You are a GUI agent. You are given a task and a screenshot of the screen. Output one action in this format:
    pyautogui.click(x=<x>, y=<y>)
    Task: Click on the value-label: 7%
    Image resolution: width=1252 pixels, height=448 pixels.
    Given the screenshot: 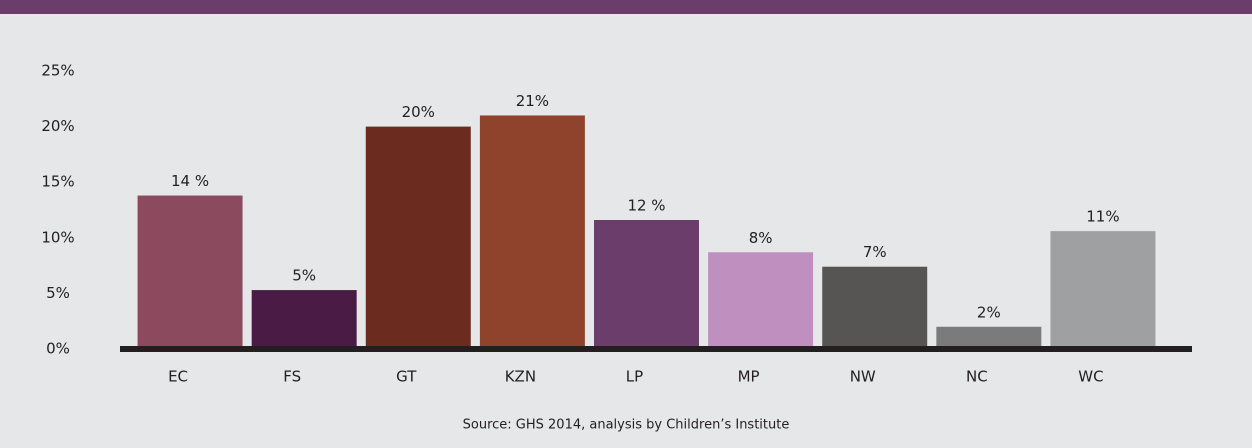 What is the action you would take?
    pyautogui.click(x=875, y=252)
    